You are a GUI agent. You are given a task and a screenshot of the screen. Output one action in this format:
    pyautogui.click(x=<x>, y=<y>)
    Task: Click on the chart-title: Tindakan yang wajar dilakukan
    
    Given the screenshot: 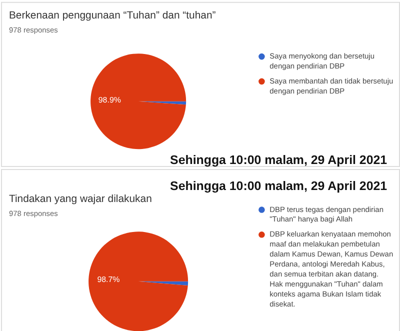 What is the action you would take?
    pyautogui.click(x=80, y=199)
    